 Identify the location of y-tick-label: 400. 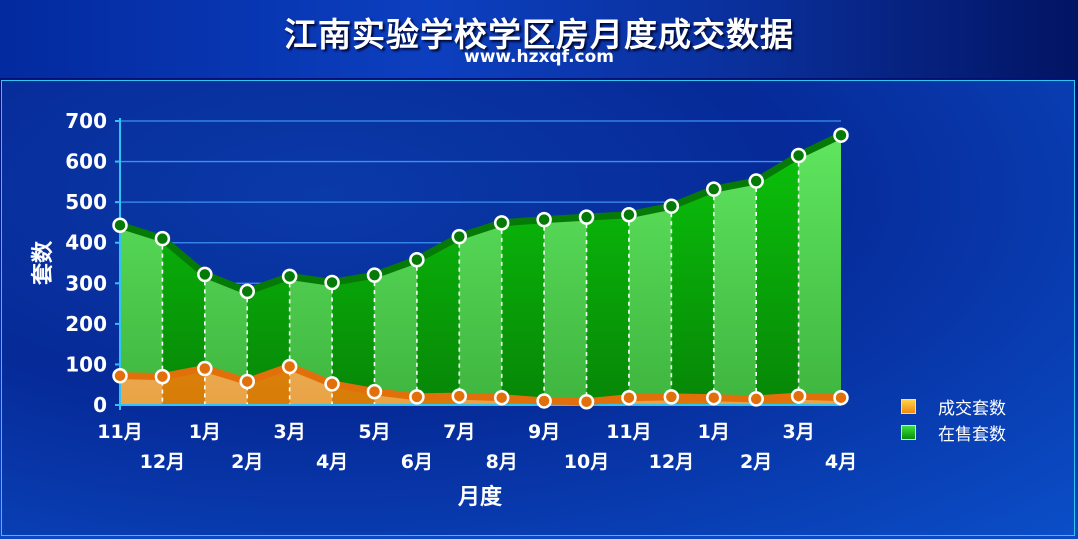
(86, 243).